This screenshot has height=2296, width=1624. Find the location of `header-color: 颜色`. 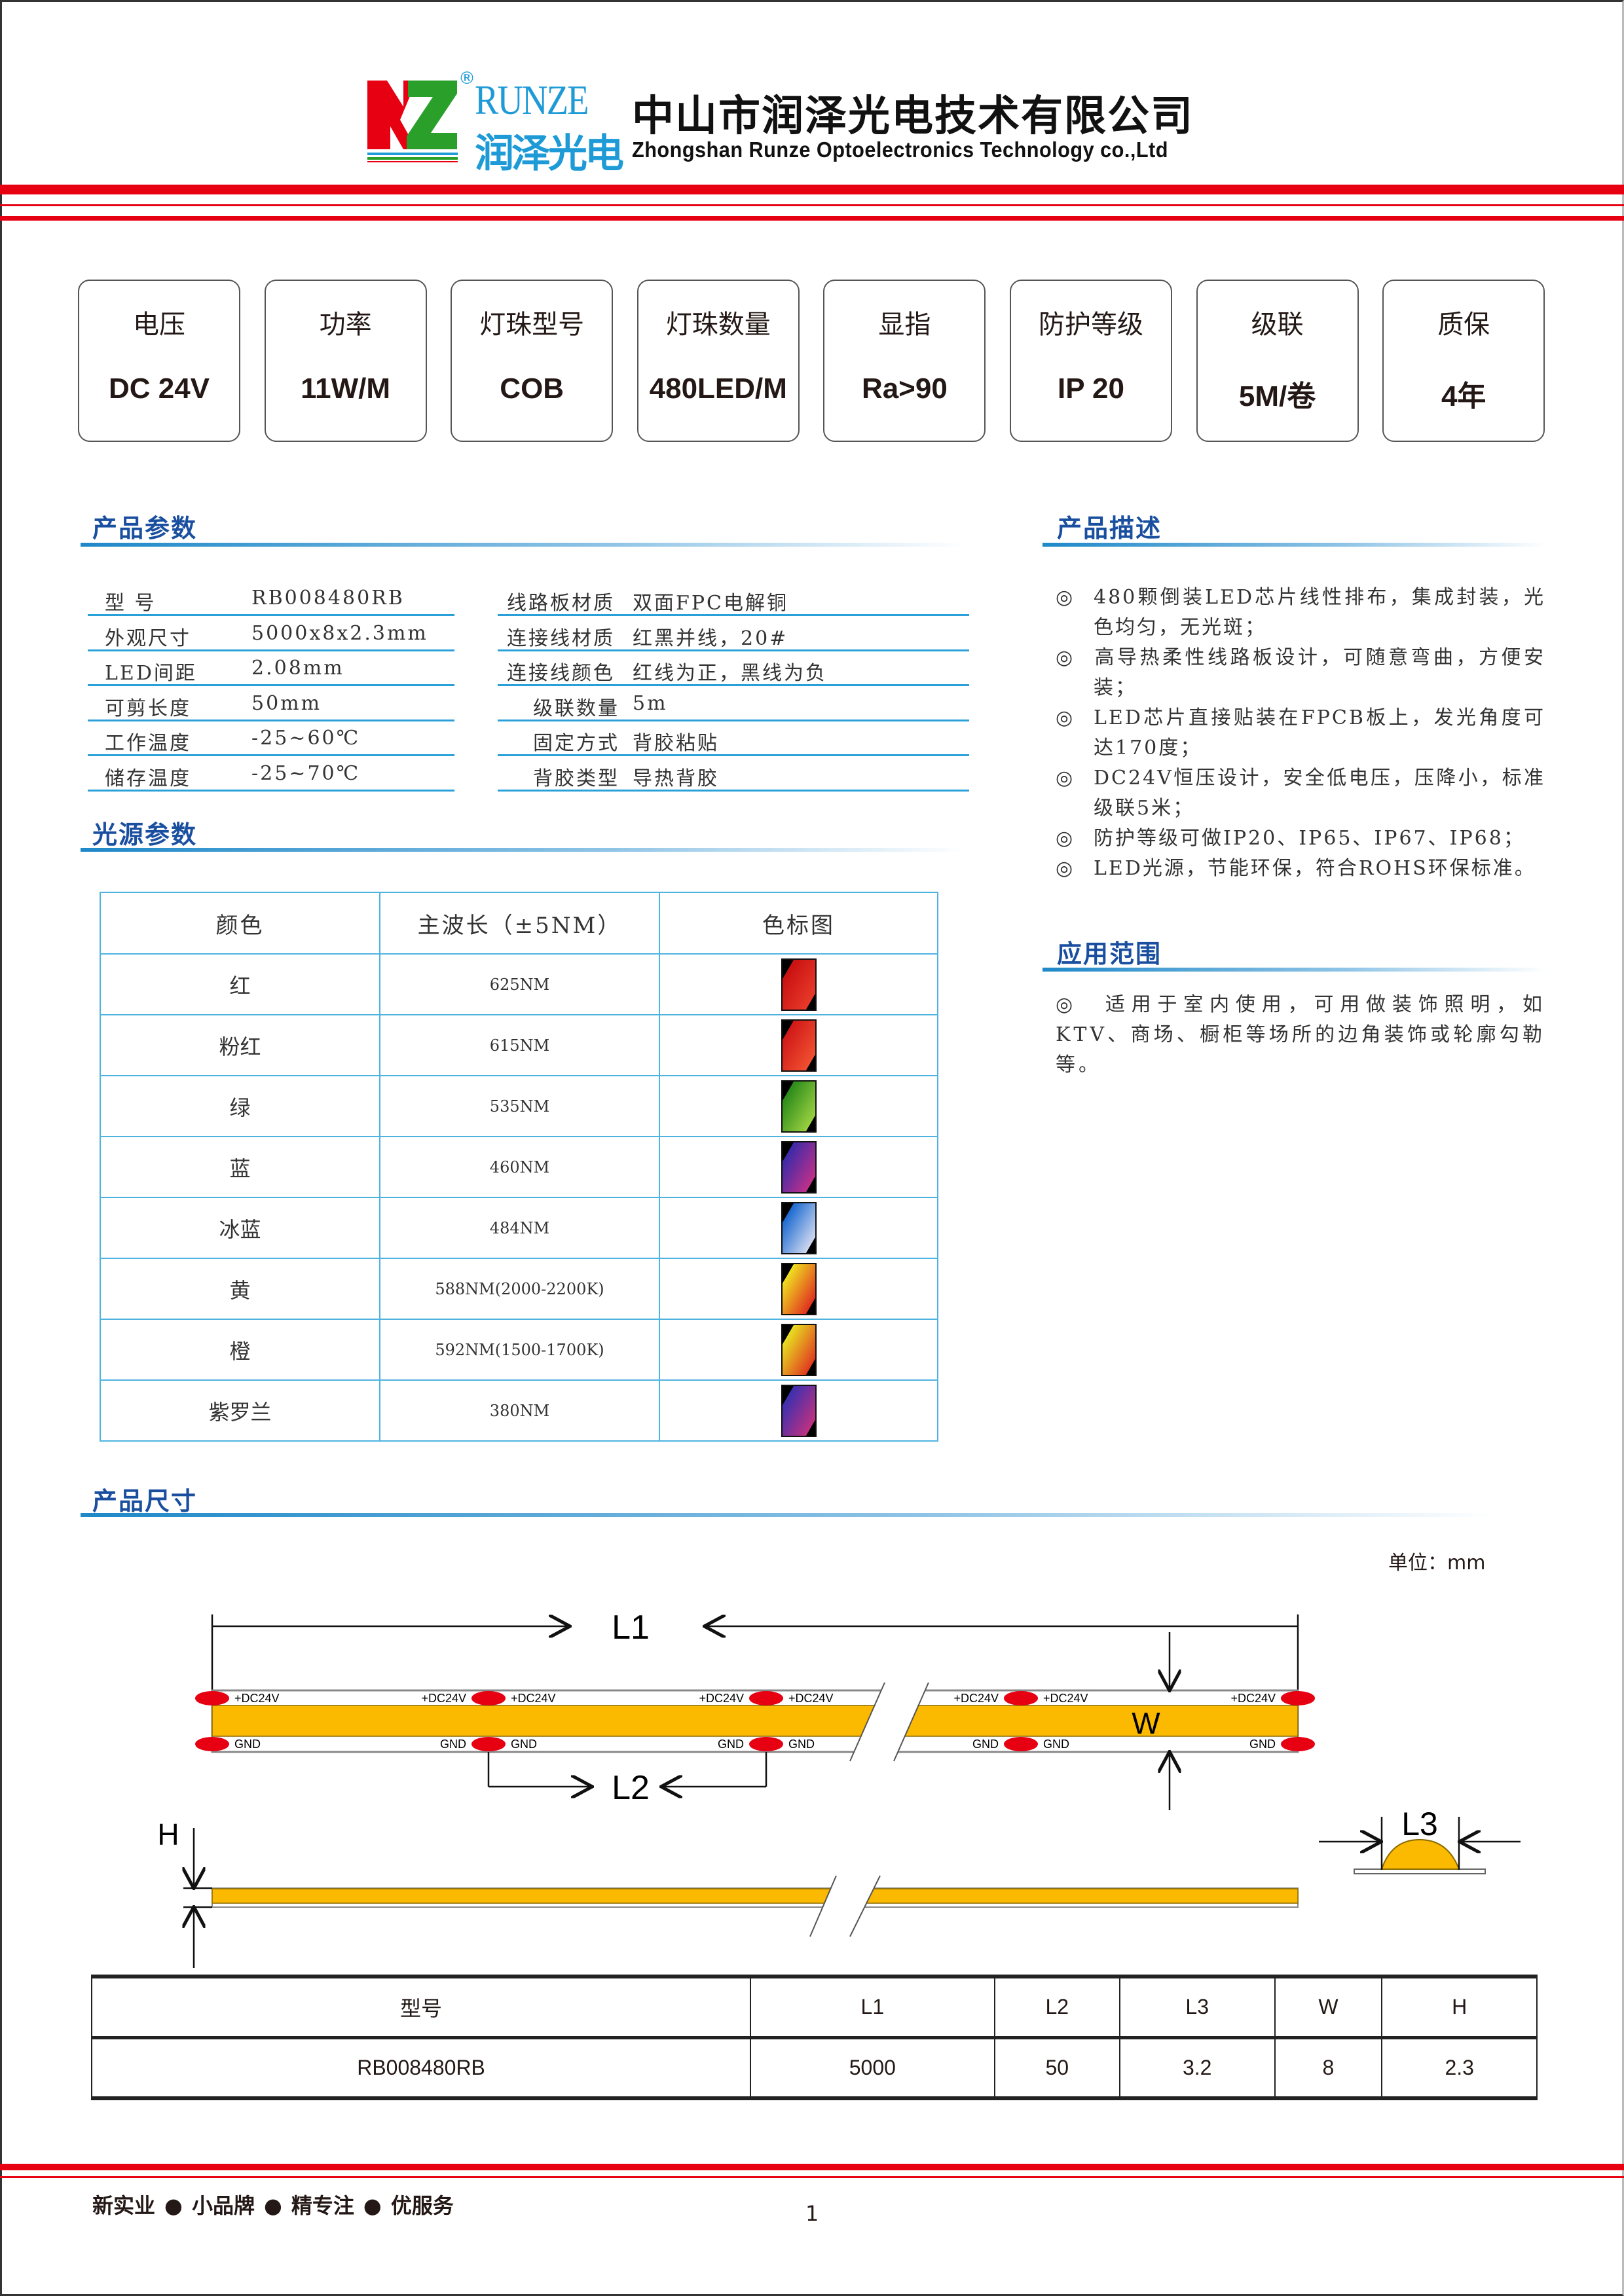

header-color: 颜色 is located at coordinates (240, 923).